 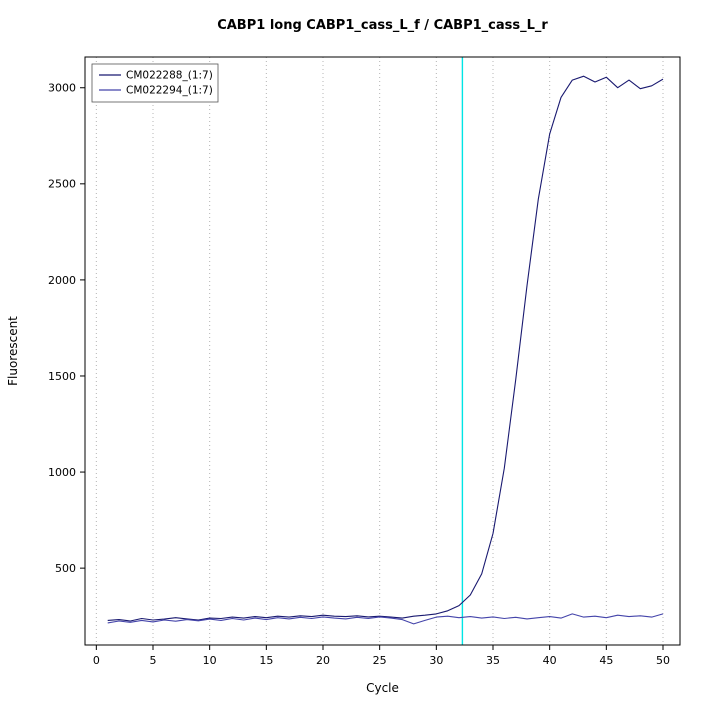 What do you see at coordinates (606, 660) in the screenshot?
I see `x-tick-label: 45` at bounding box center [606, 660].